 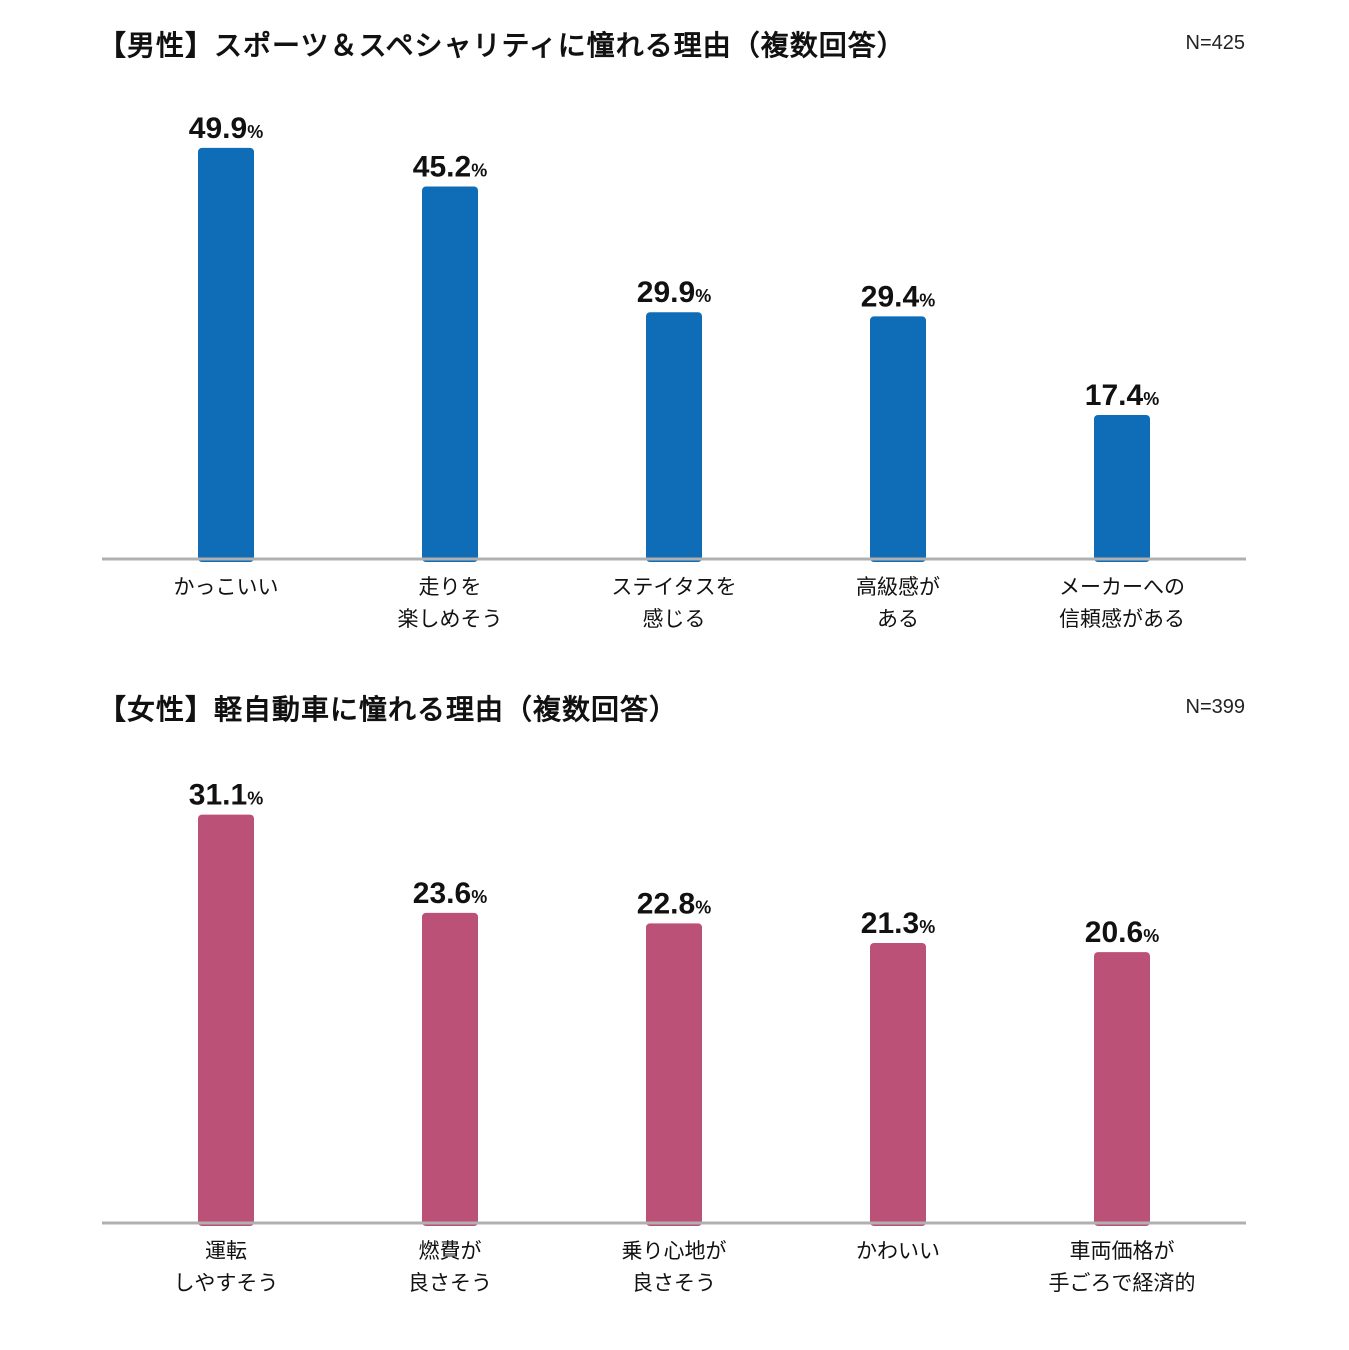 What do you see at coordinates (674, 292) in the screenshot?
I see `data-label: 29.9%` at bounding box center [674, 292].